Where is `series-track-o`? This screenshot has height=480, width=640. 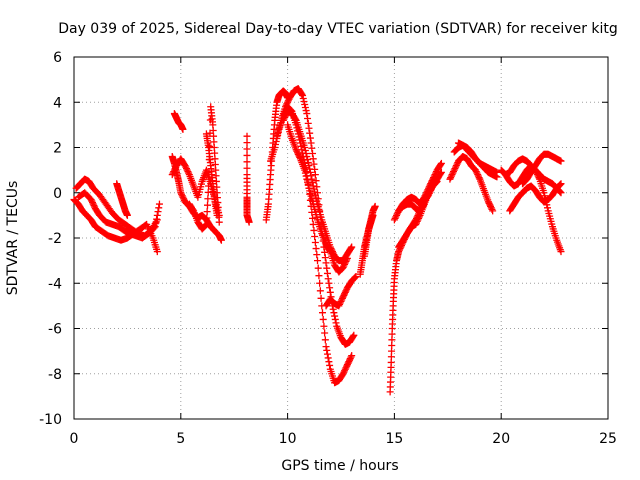 series-track-o is located at coordinates (317, 198).